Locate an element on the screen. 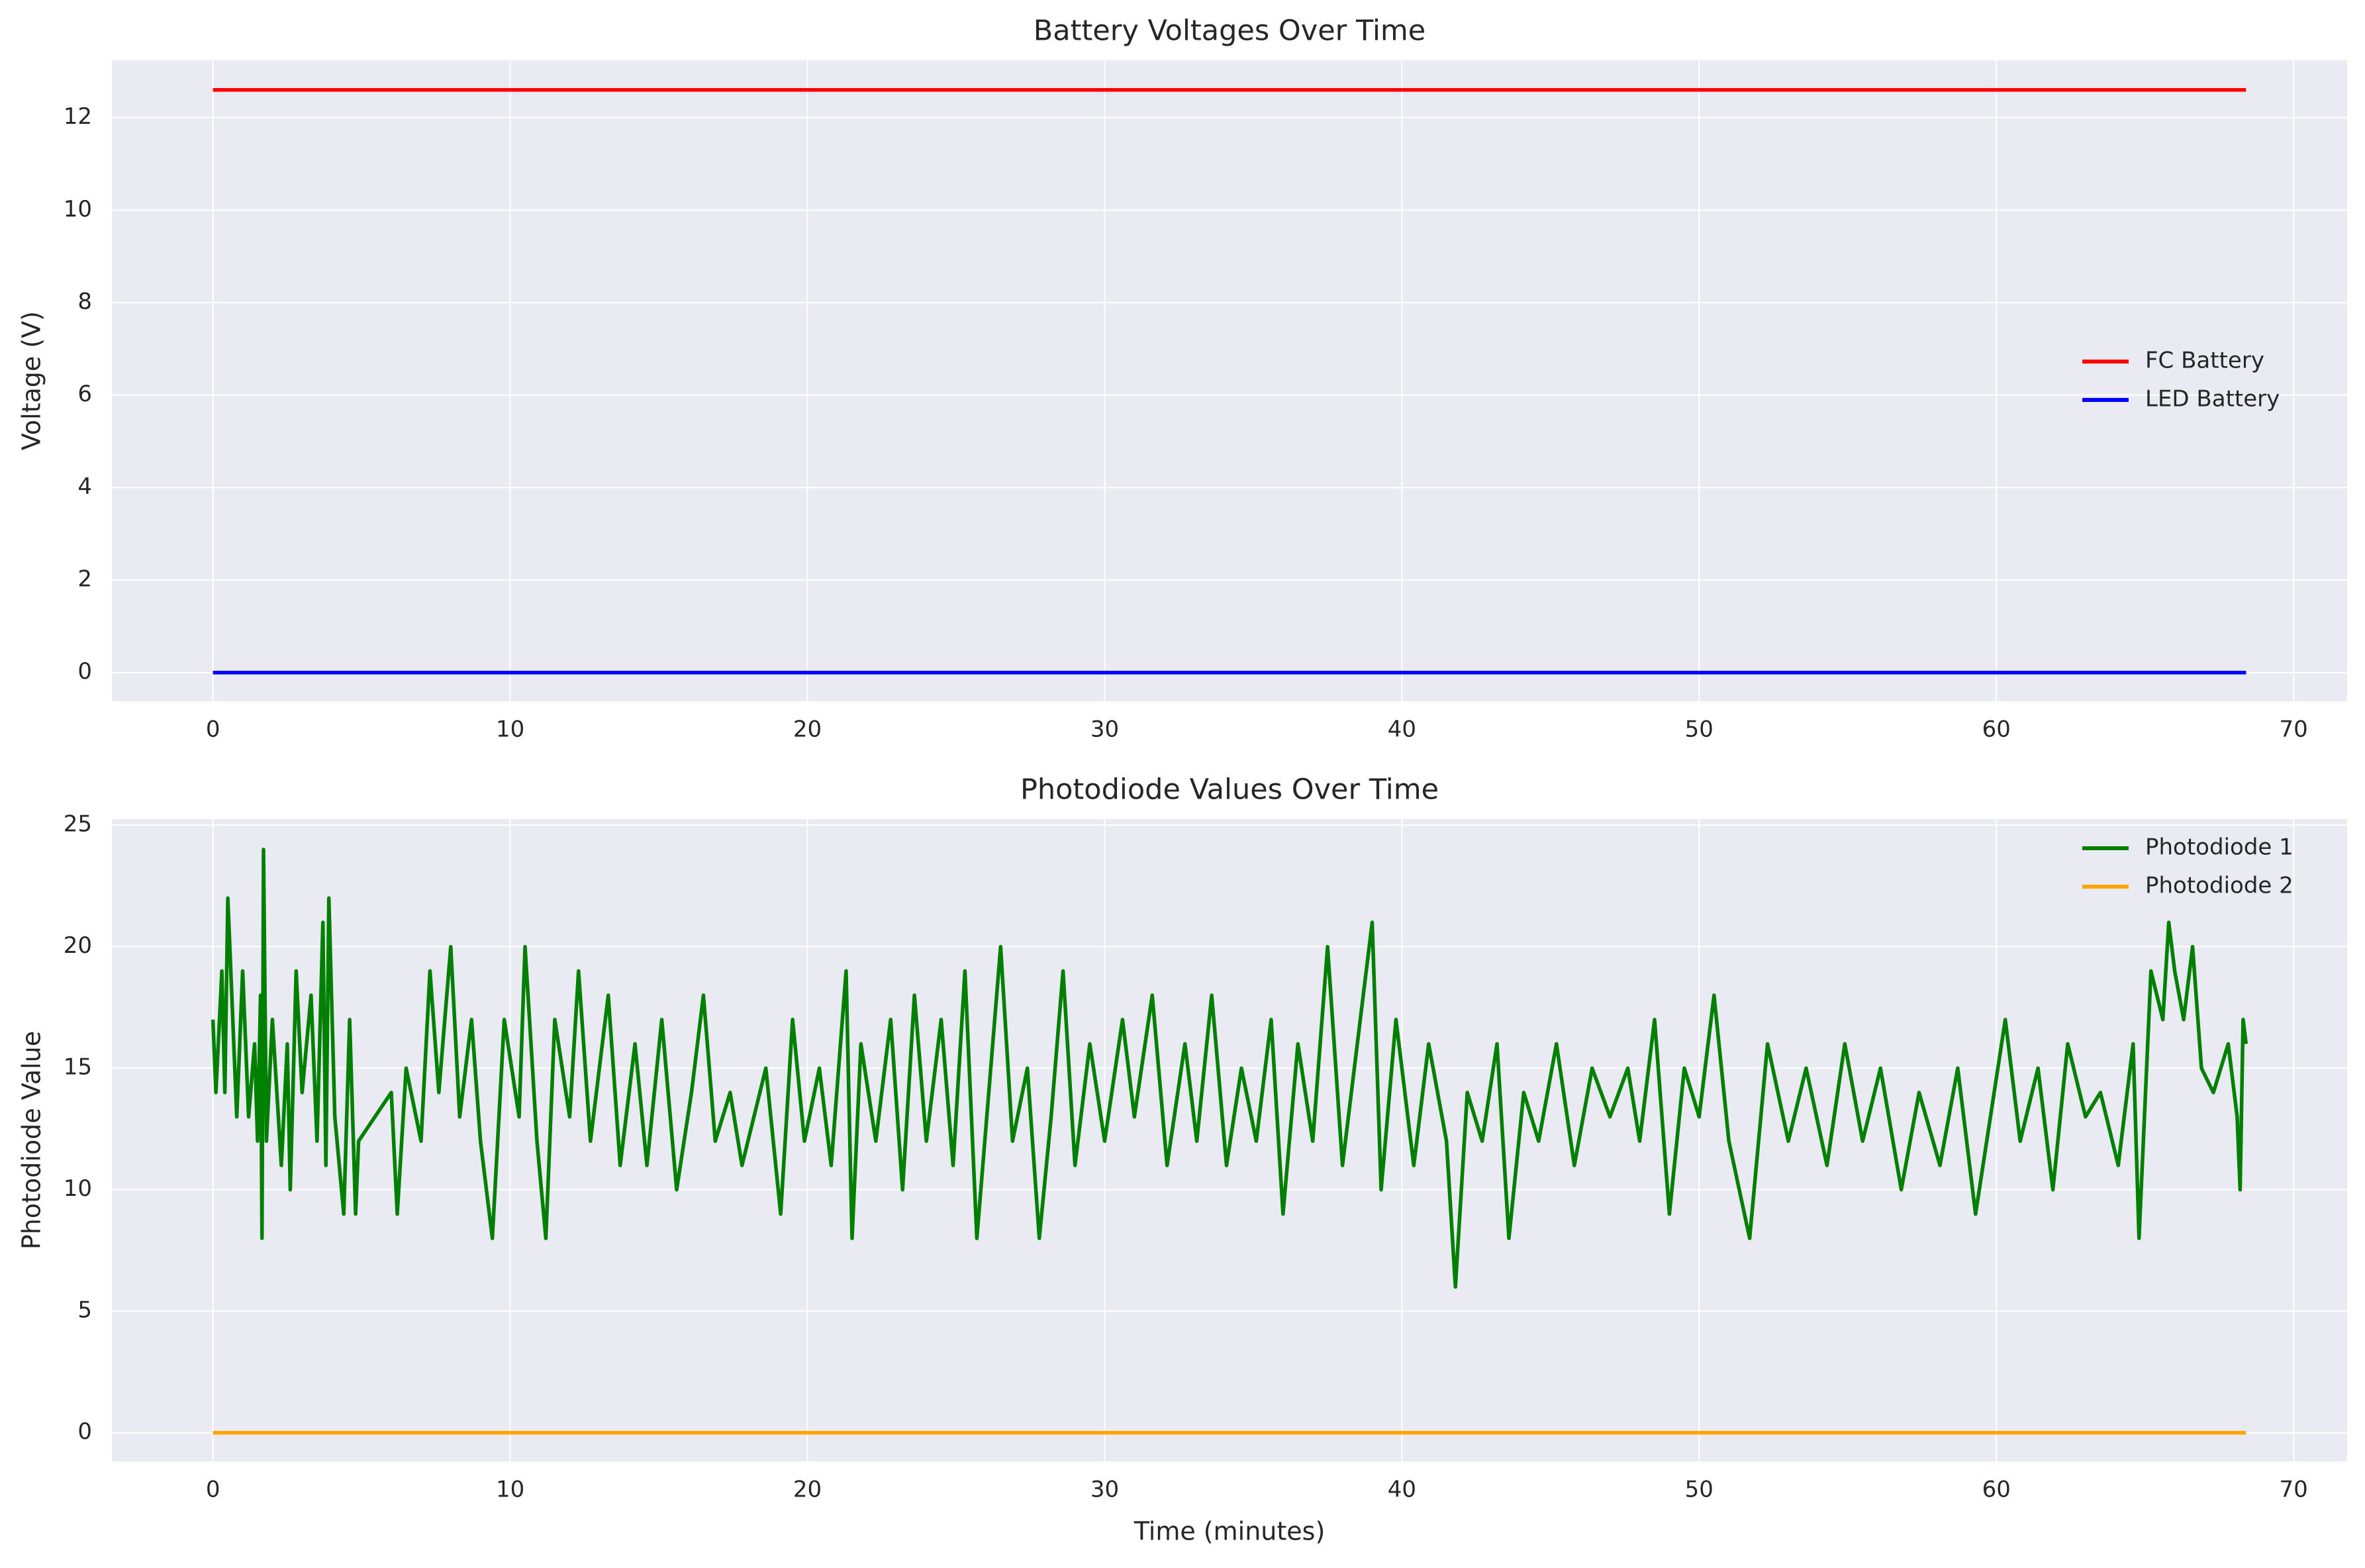  y-tick-label: 20 is located at coordinates (78, 945).